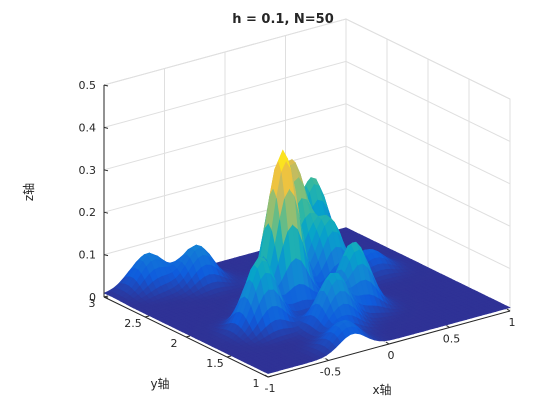 The image size is (560, 420). Describe the element at coordinates (133, 323) in the screenshot. I see `y-tick-label: 2.5` at that location.